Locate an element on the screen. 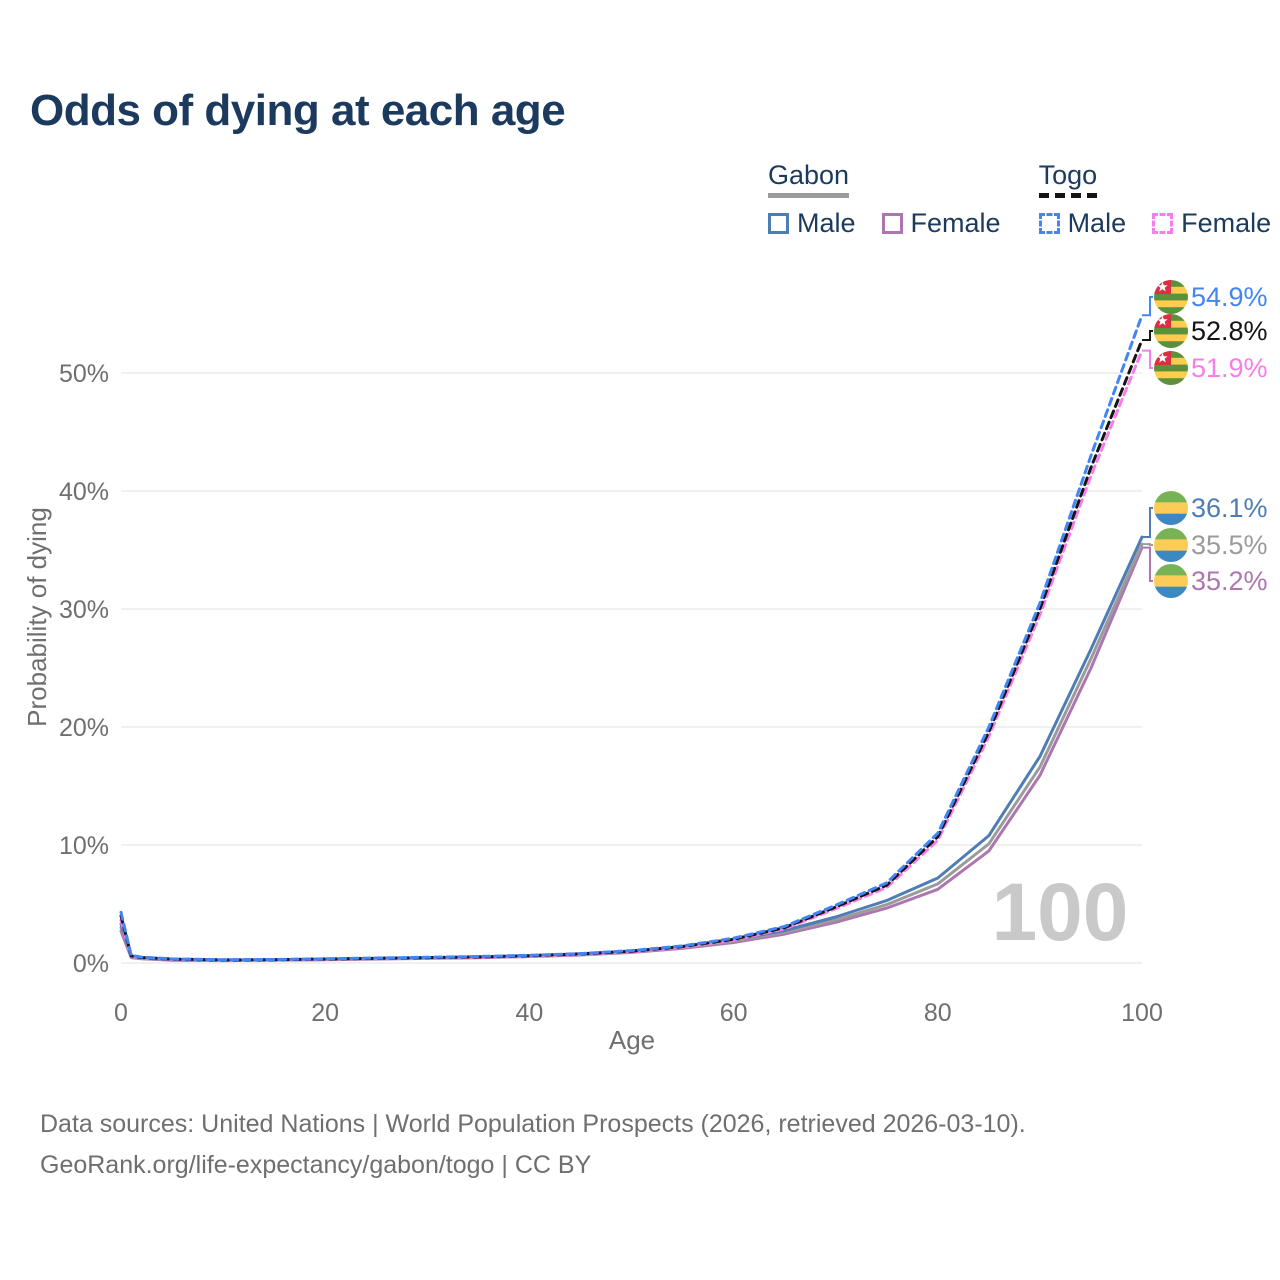 The width and height of the screenshot is (1280, 1280). y-tick-label: 30% is located at coordinates (84, 610).